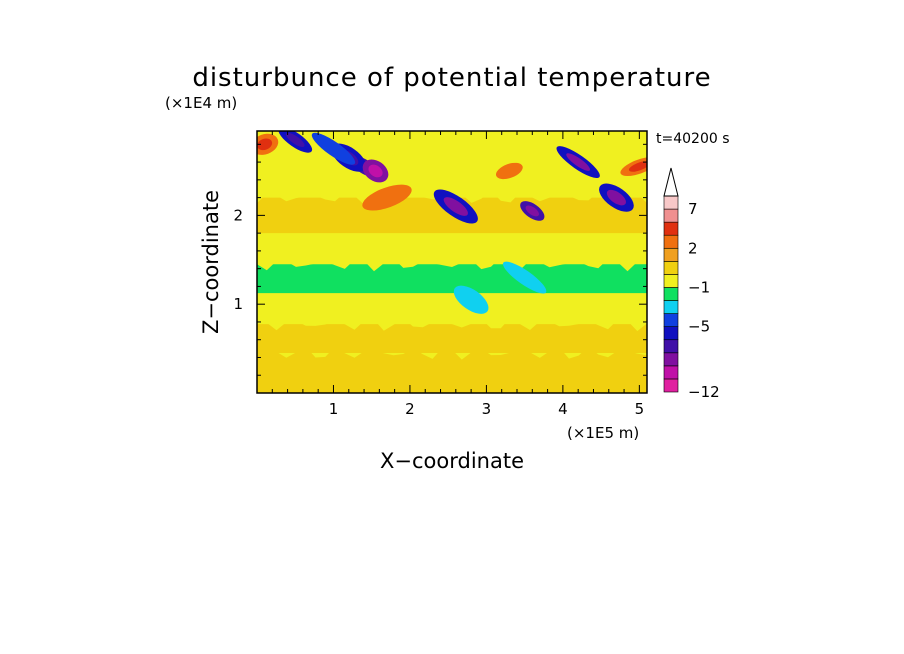  What do you see at coordinates (671, 182) in the screenshot?
I see `colorbar-extend-arrow` at bounding box center [671, 182].